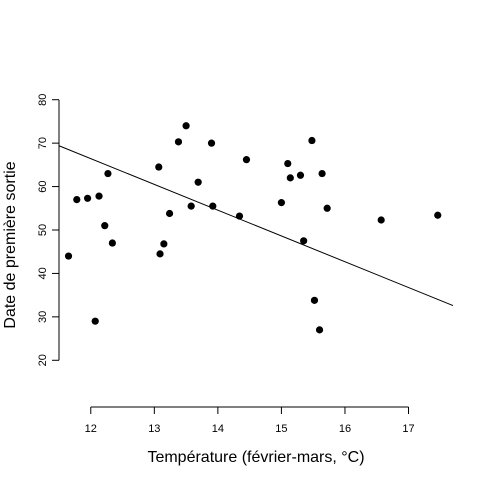  I want to click on y-tick-label: 30, so click(43, 317).